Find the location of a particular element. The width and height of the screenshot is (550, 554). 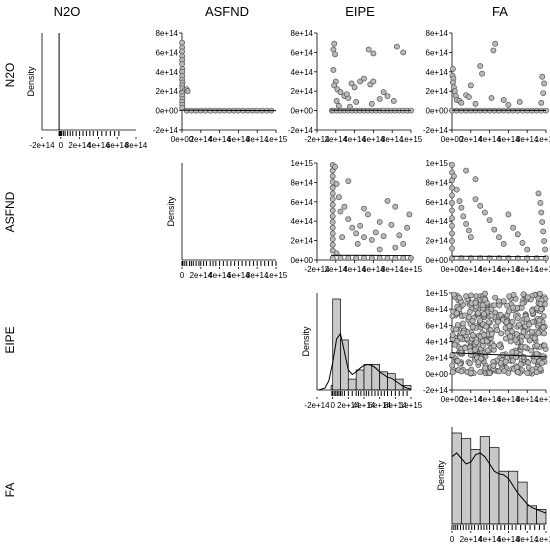

y-tick-label: 1e+15 is located at coordinates (302, 163).